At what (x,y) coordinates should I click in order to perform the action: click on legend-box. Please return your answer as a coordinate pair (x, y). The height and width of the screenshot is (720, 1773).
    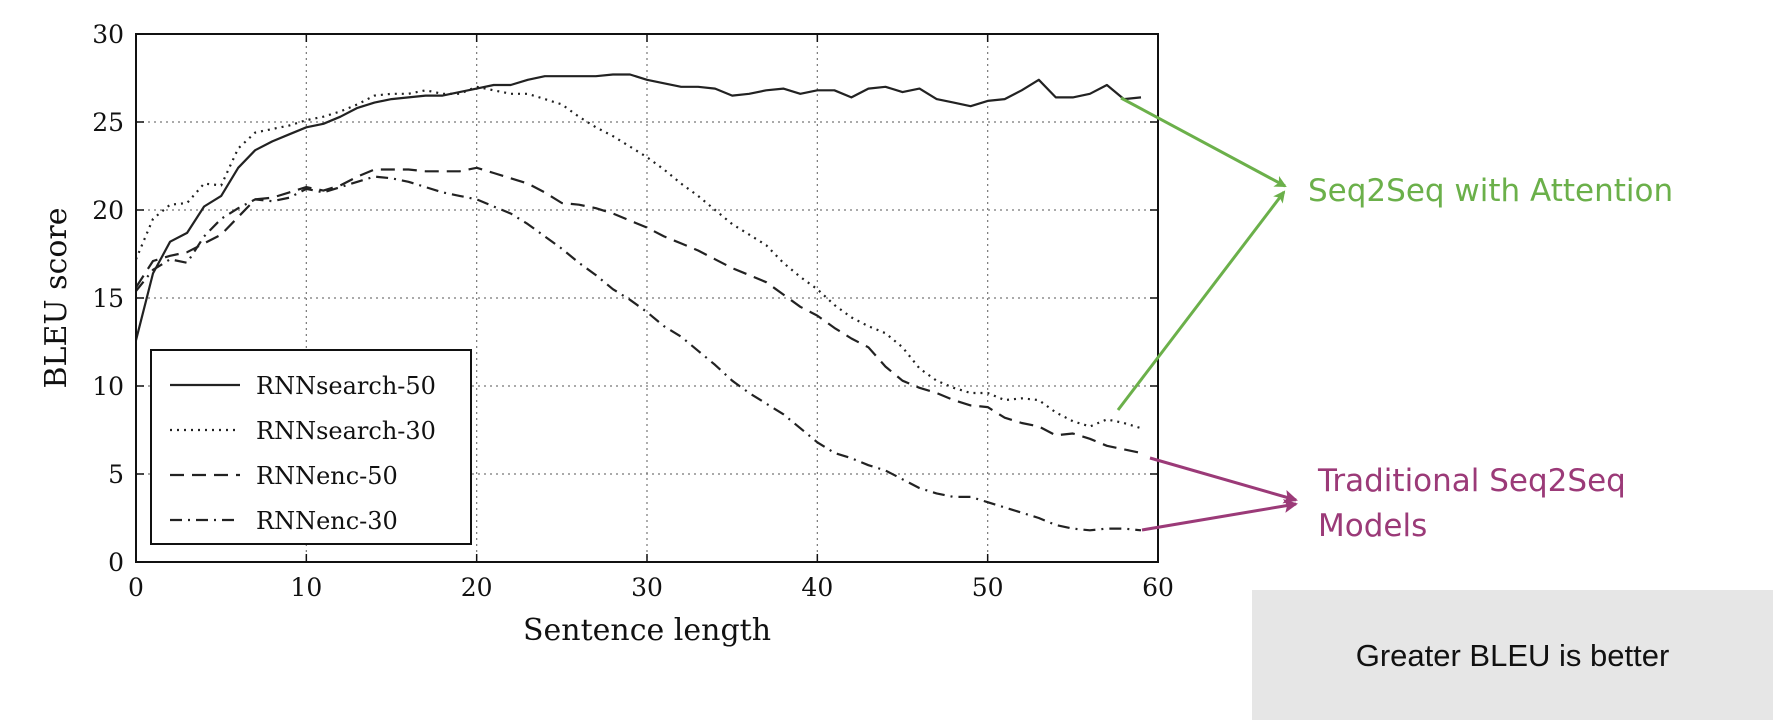
    Looking at the image, I should click on (311, 447).